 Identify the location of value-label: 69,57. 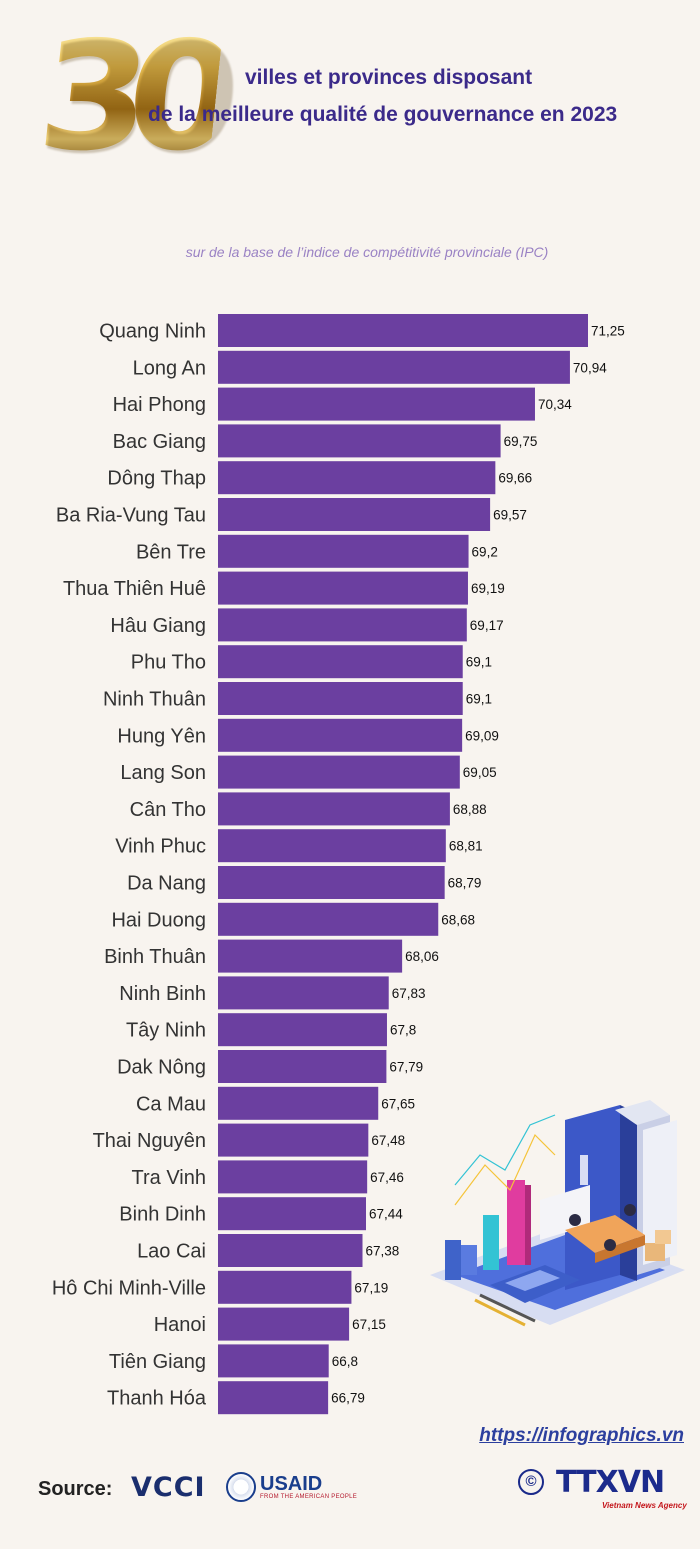
(510, 515).